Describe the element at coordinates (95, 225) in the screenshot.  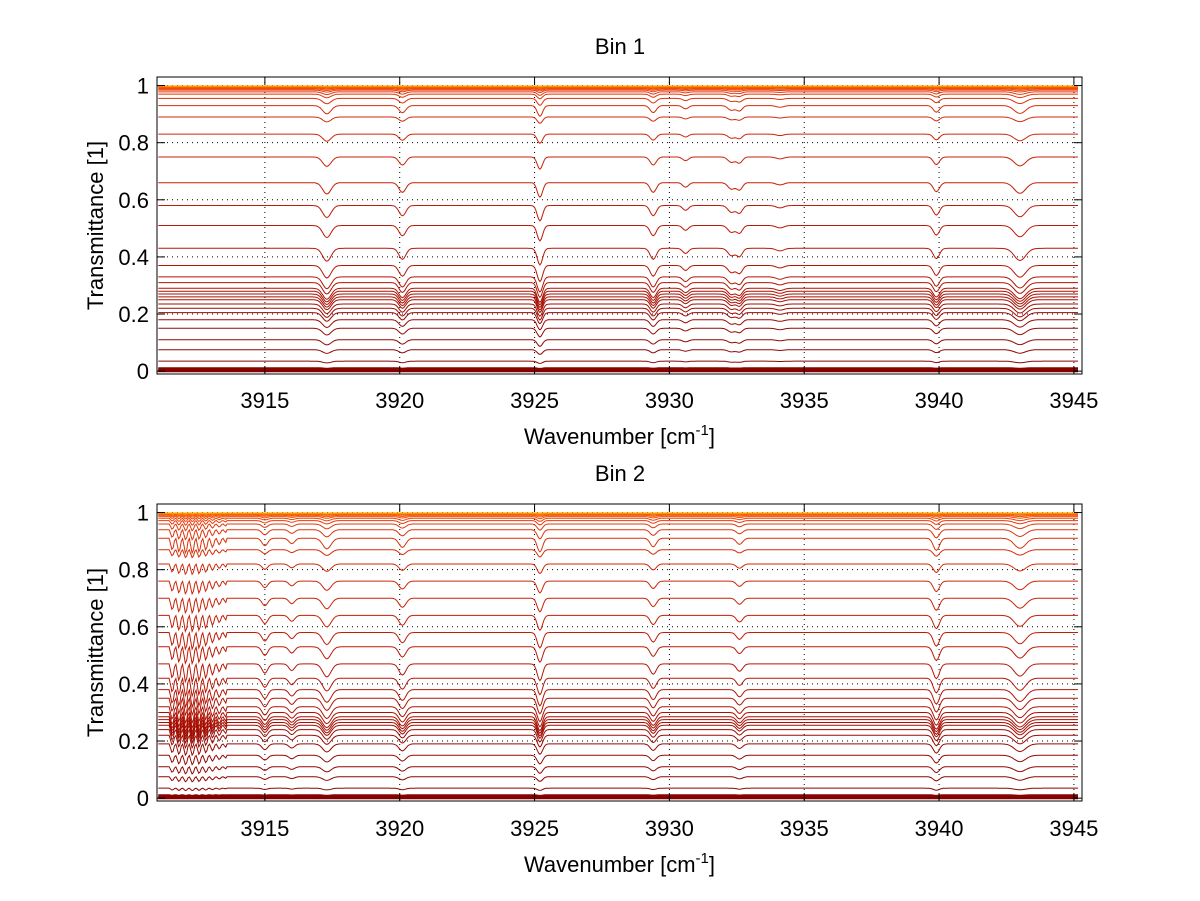
I see `y-axis-label: Transmittance [1]` at that location.